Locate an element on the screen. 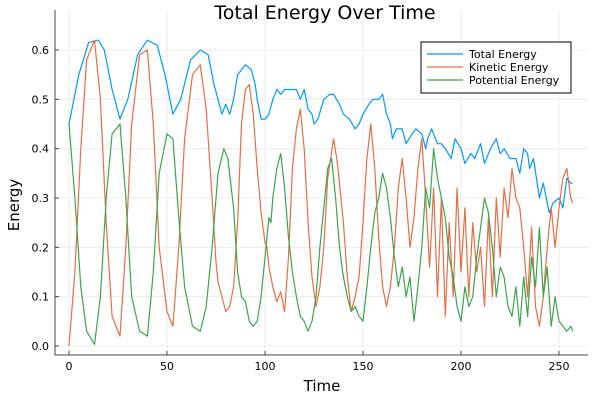 This screenshot has height=404, width=600. legend-label: Kinetic Energy is located at coordinates (509, 67).